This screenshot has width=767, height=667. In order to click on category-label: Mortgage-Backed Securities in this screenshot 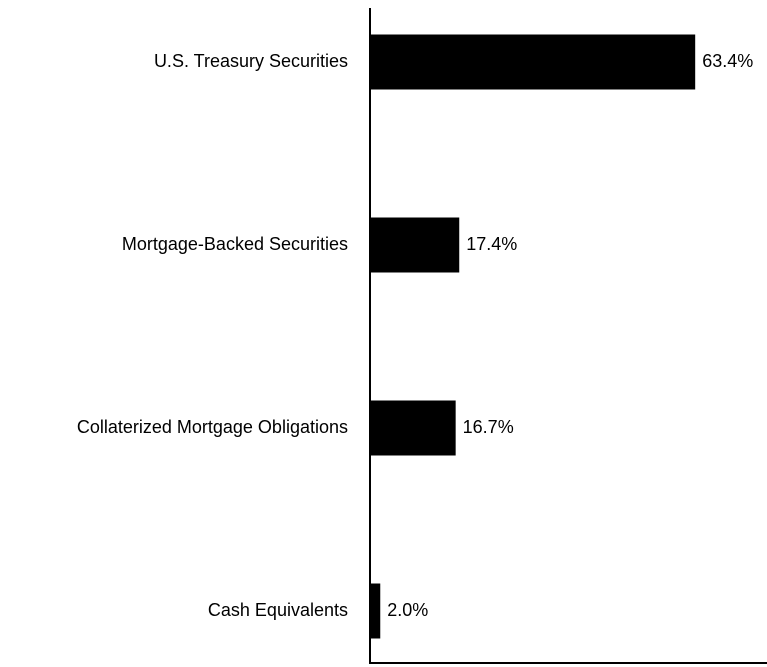, I will do `click(235, 244)`.